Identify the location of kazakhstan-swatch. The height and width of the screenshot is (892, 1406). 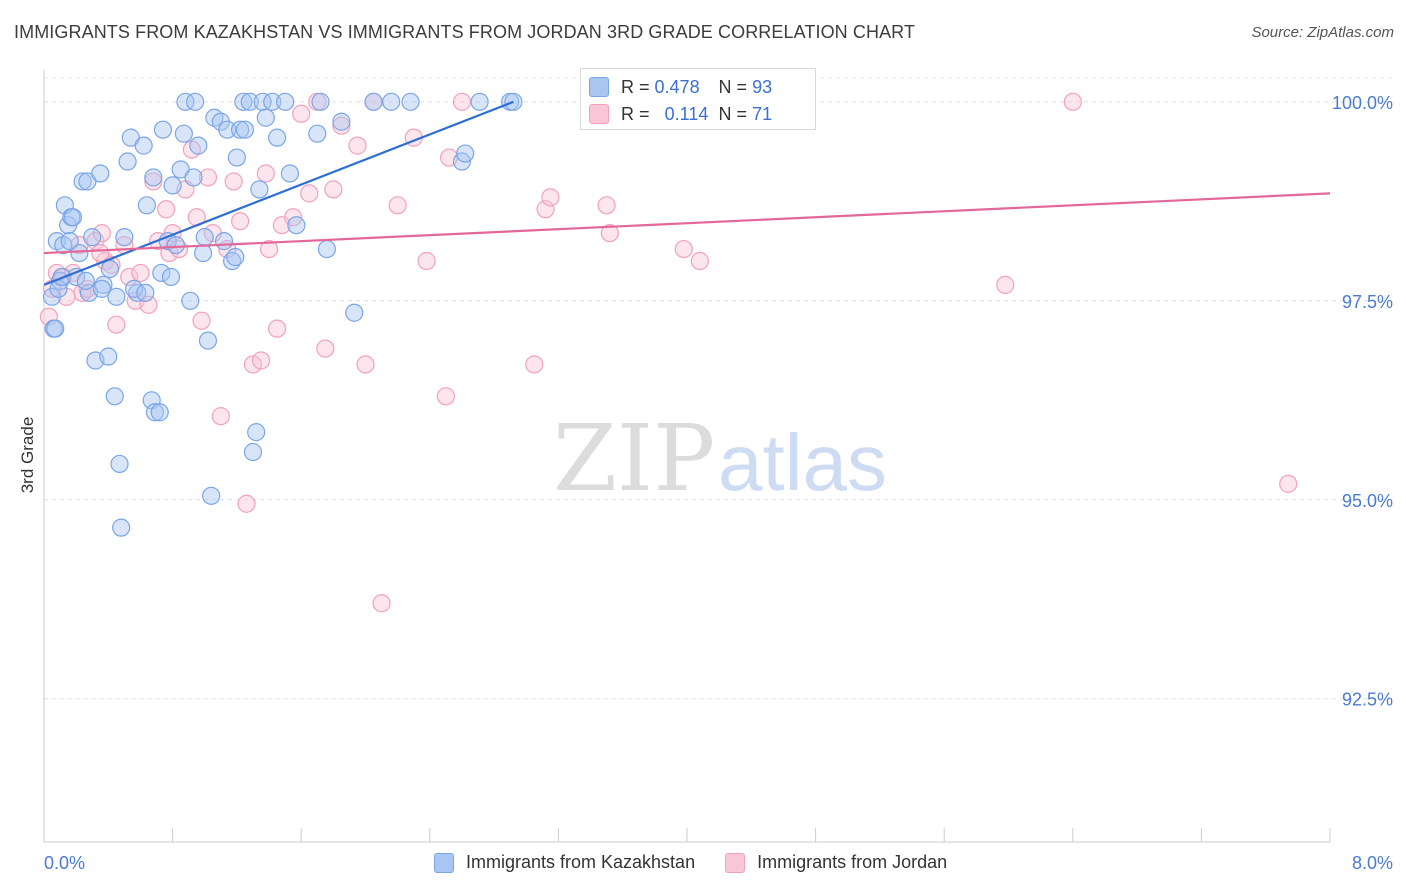
(599, 87).